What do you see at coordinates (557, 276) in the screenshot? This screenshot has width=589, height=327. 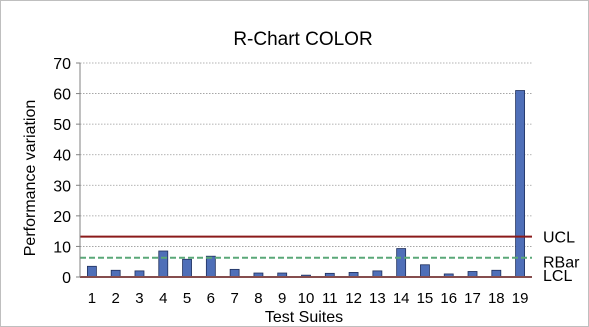 I see `control-line-label: LCL` at bounding box center [557, 276].